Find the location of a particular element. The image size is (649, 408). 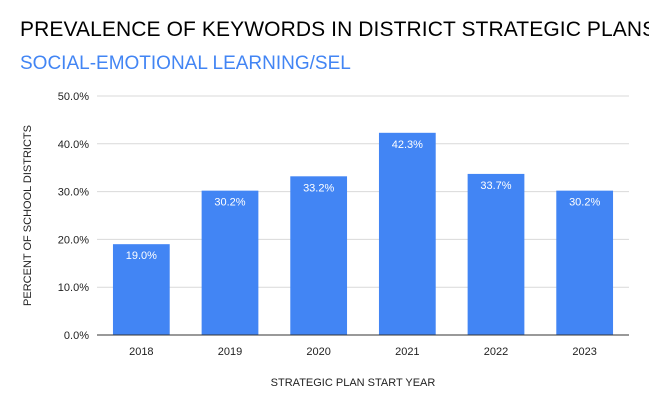

data-label-2019: 30.2% is located at coordinates (229, 203).